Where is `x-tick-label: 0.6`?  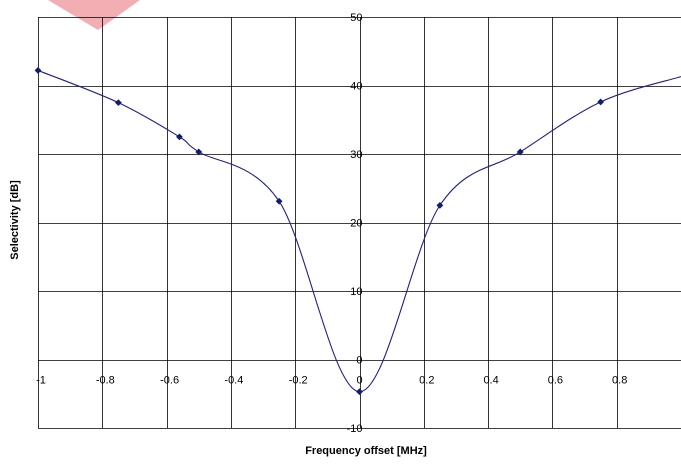 x-tick-label: 0.6 is located at coordinates (555, 381).